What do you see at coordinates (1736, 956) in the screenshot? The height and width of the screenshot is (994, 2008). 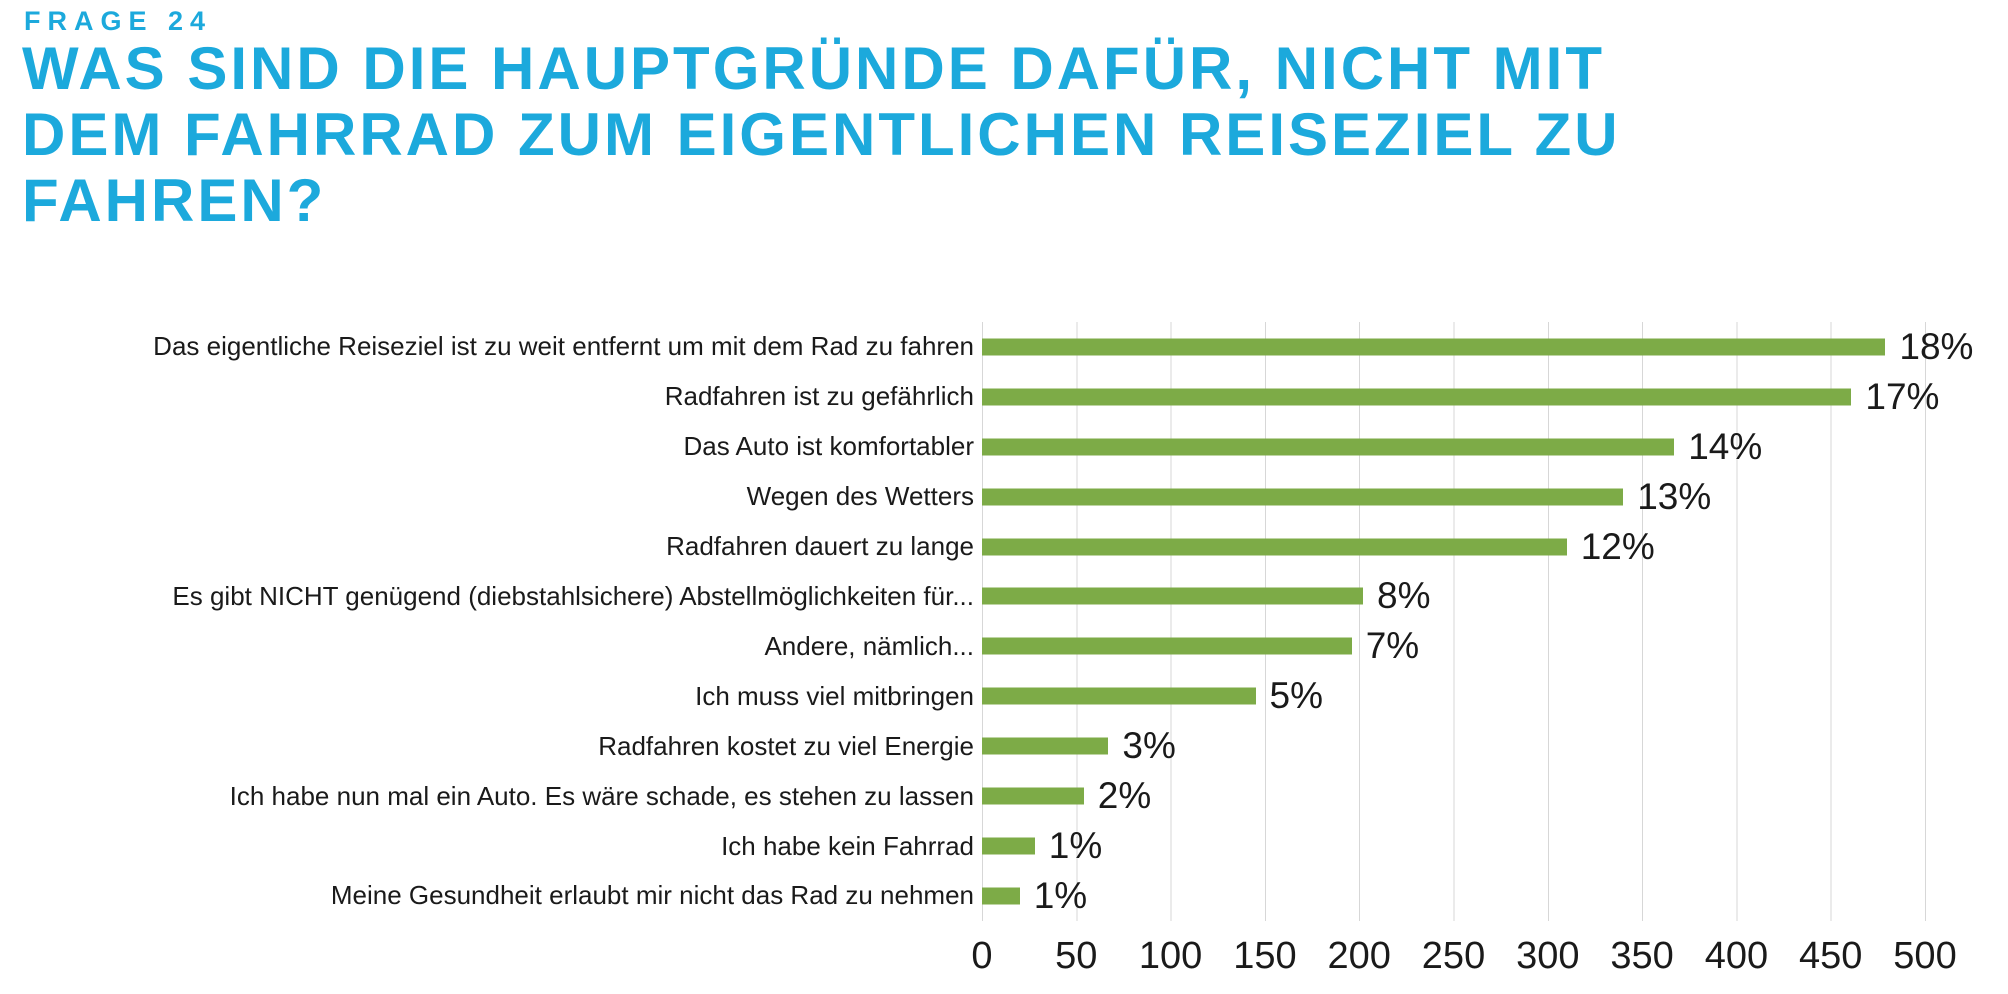 I see `x-axis-tick: 400` at bounding box center [1736, 956].